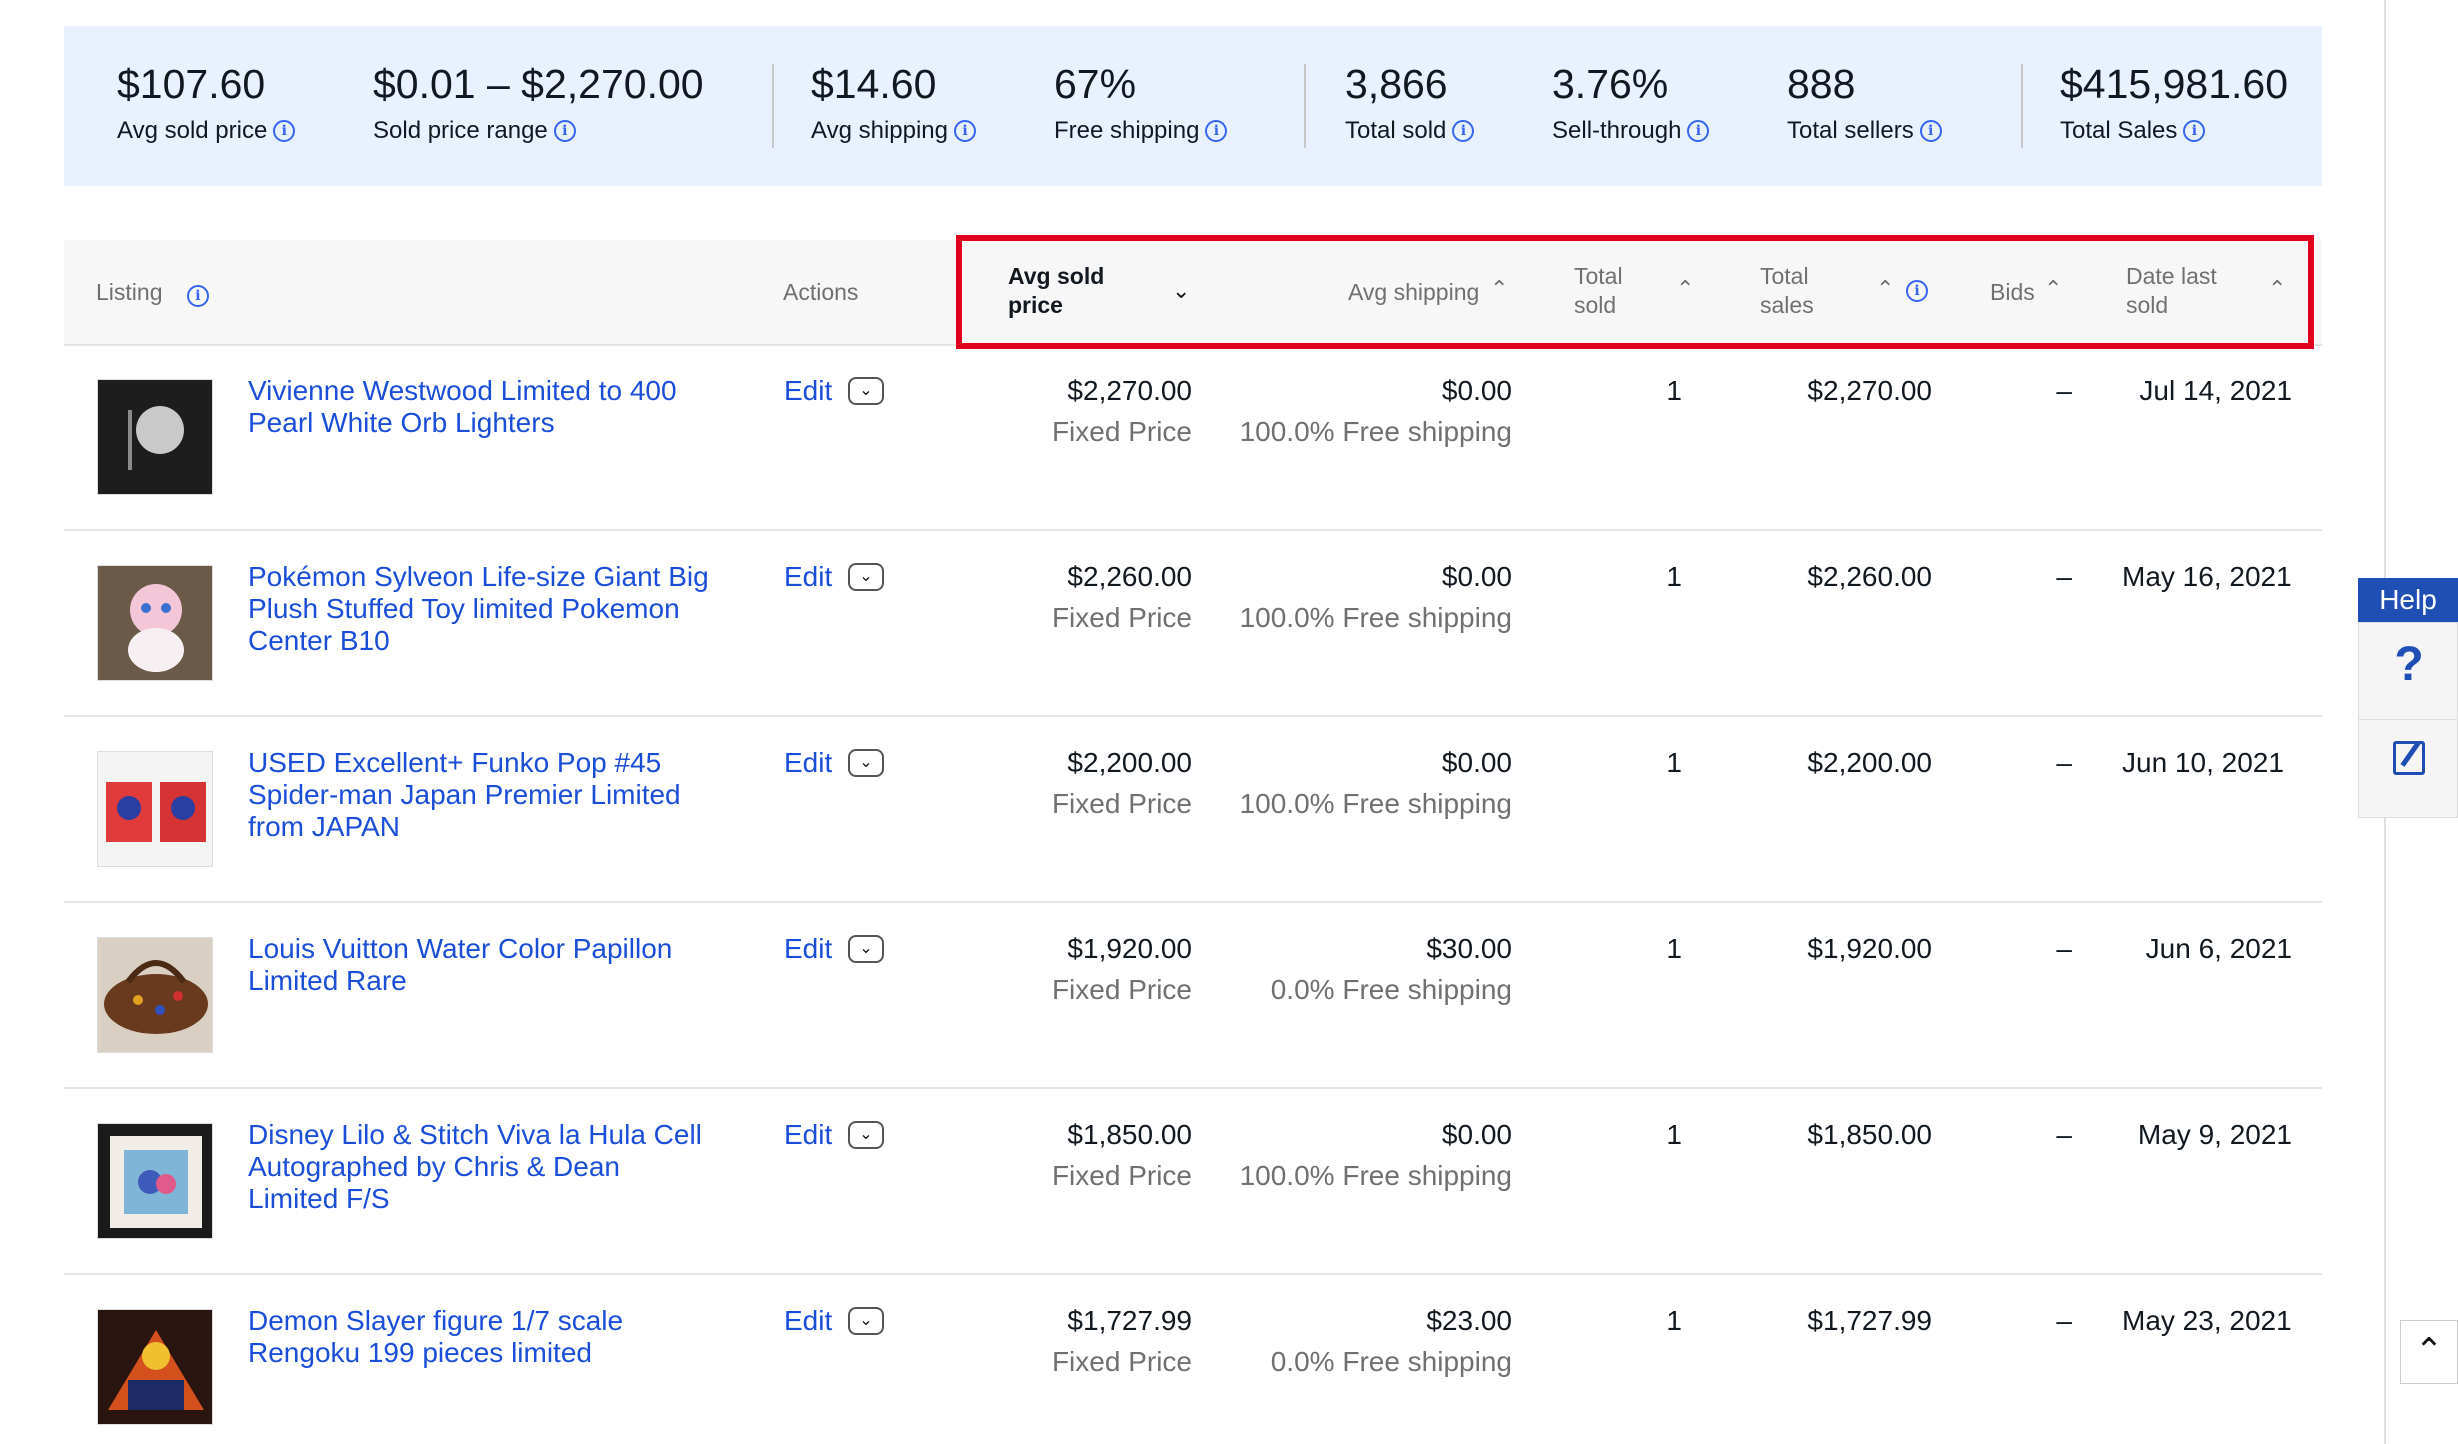  I want to click on stat-value: 3.76%, so click(1610, 84).